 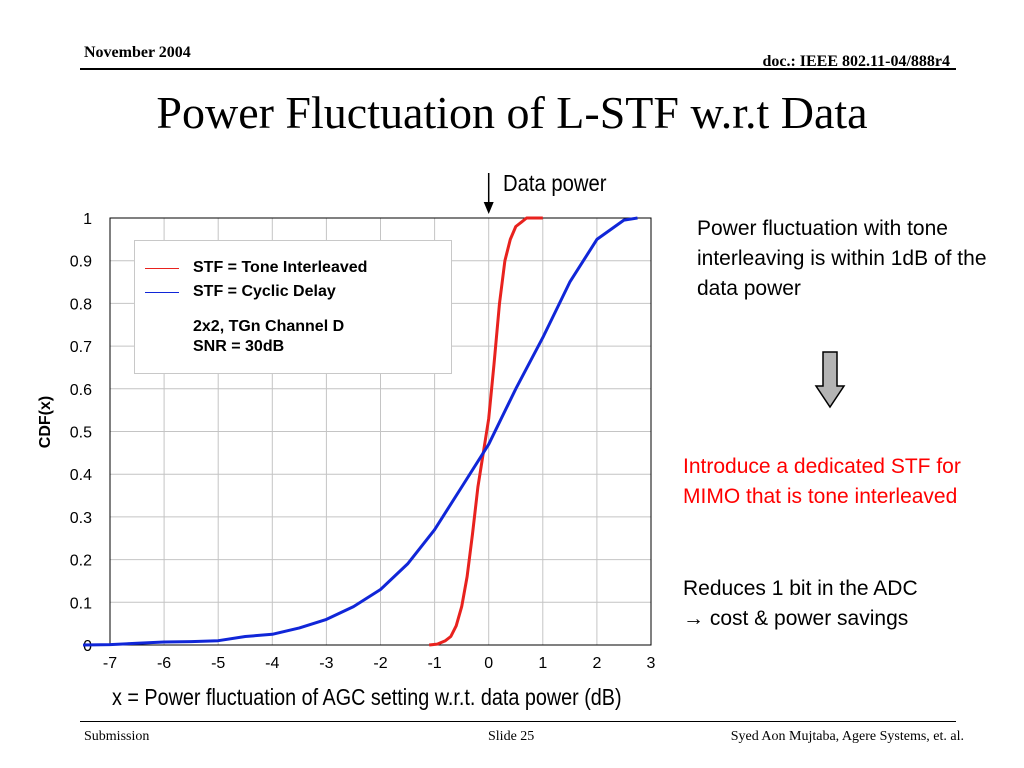 I want to click on y-tick-label: 0.3, so click(x=81, y=518).